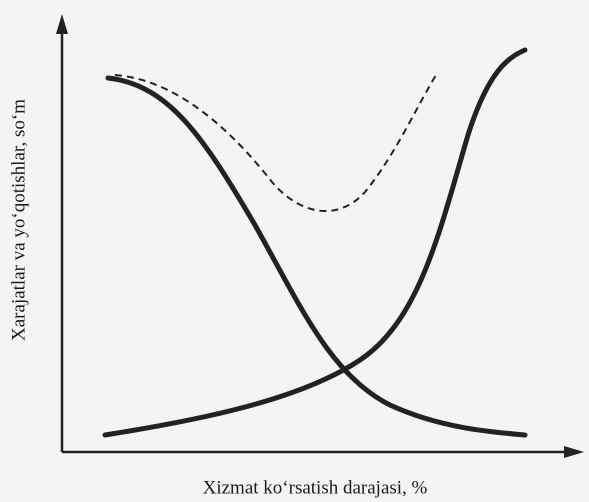 This screenshot has height=502, width=589. I want to click on x-axis-label: Xizmat ko‘rsatish darajasi, %, so click(315, 487).